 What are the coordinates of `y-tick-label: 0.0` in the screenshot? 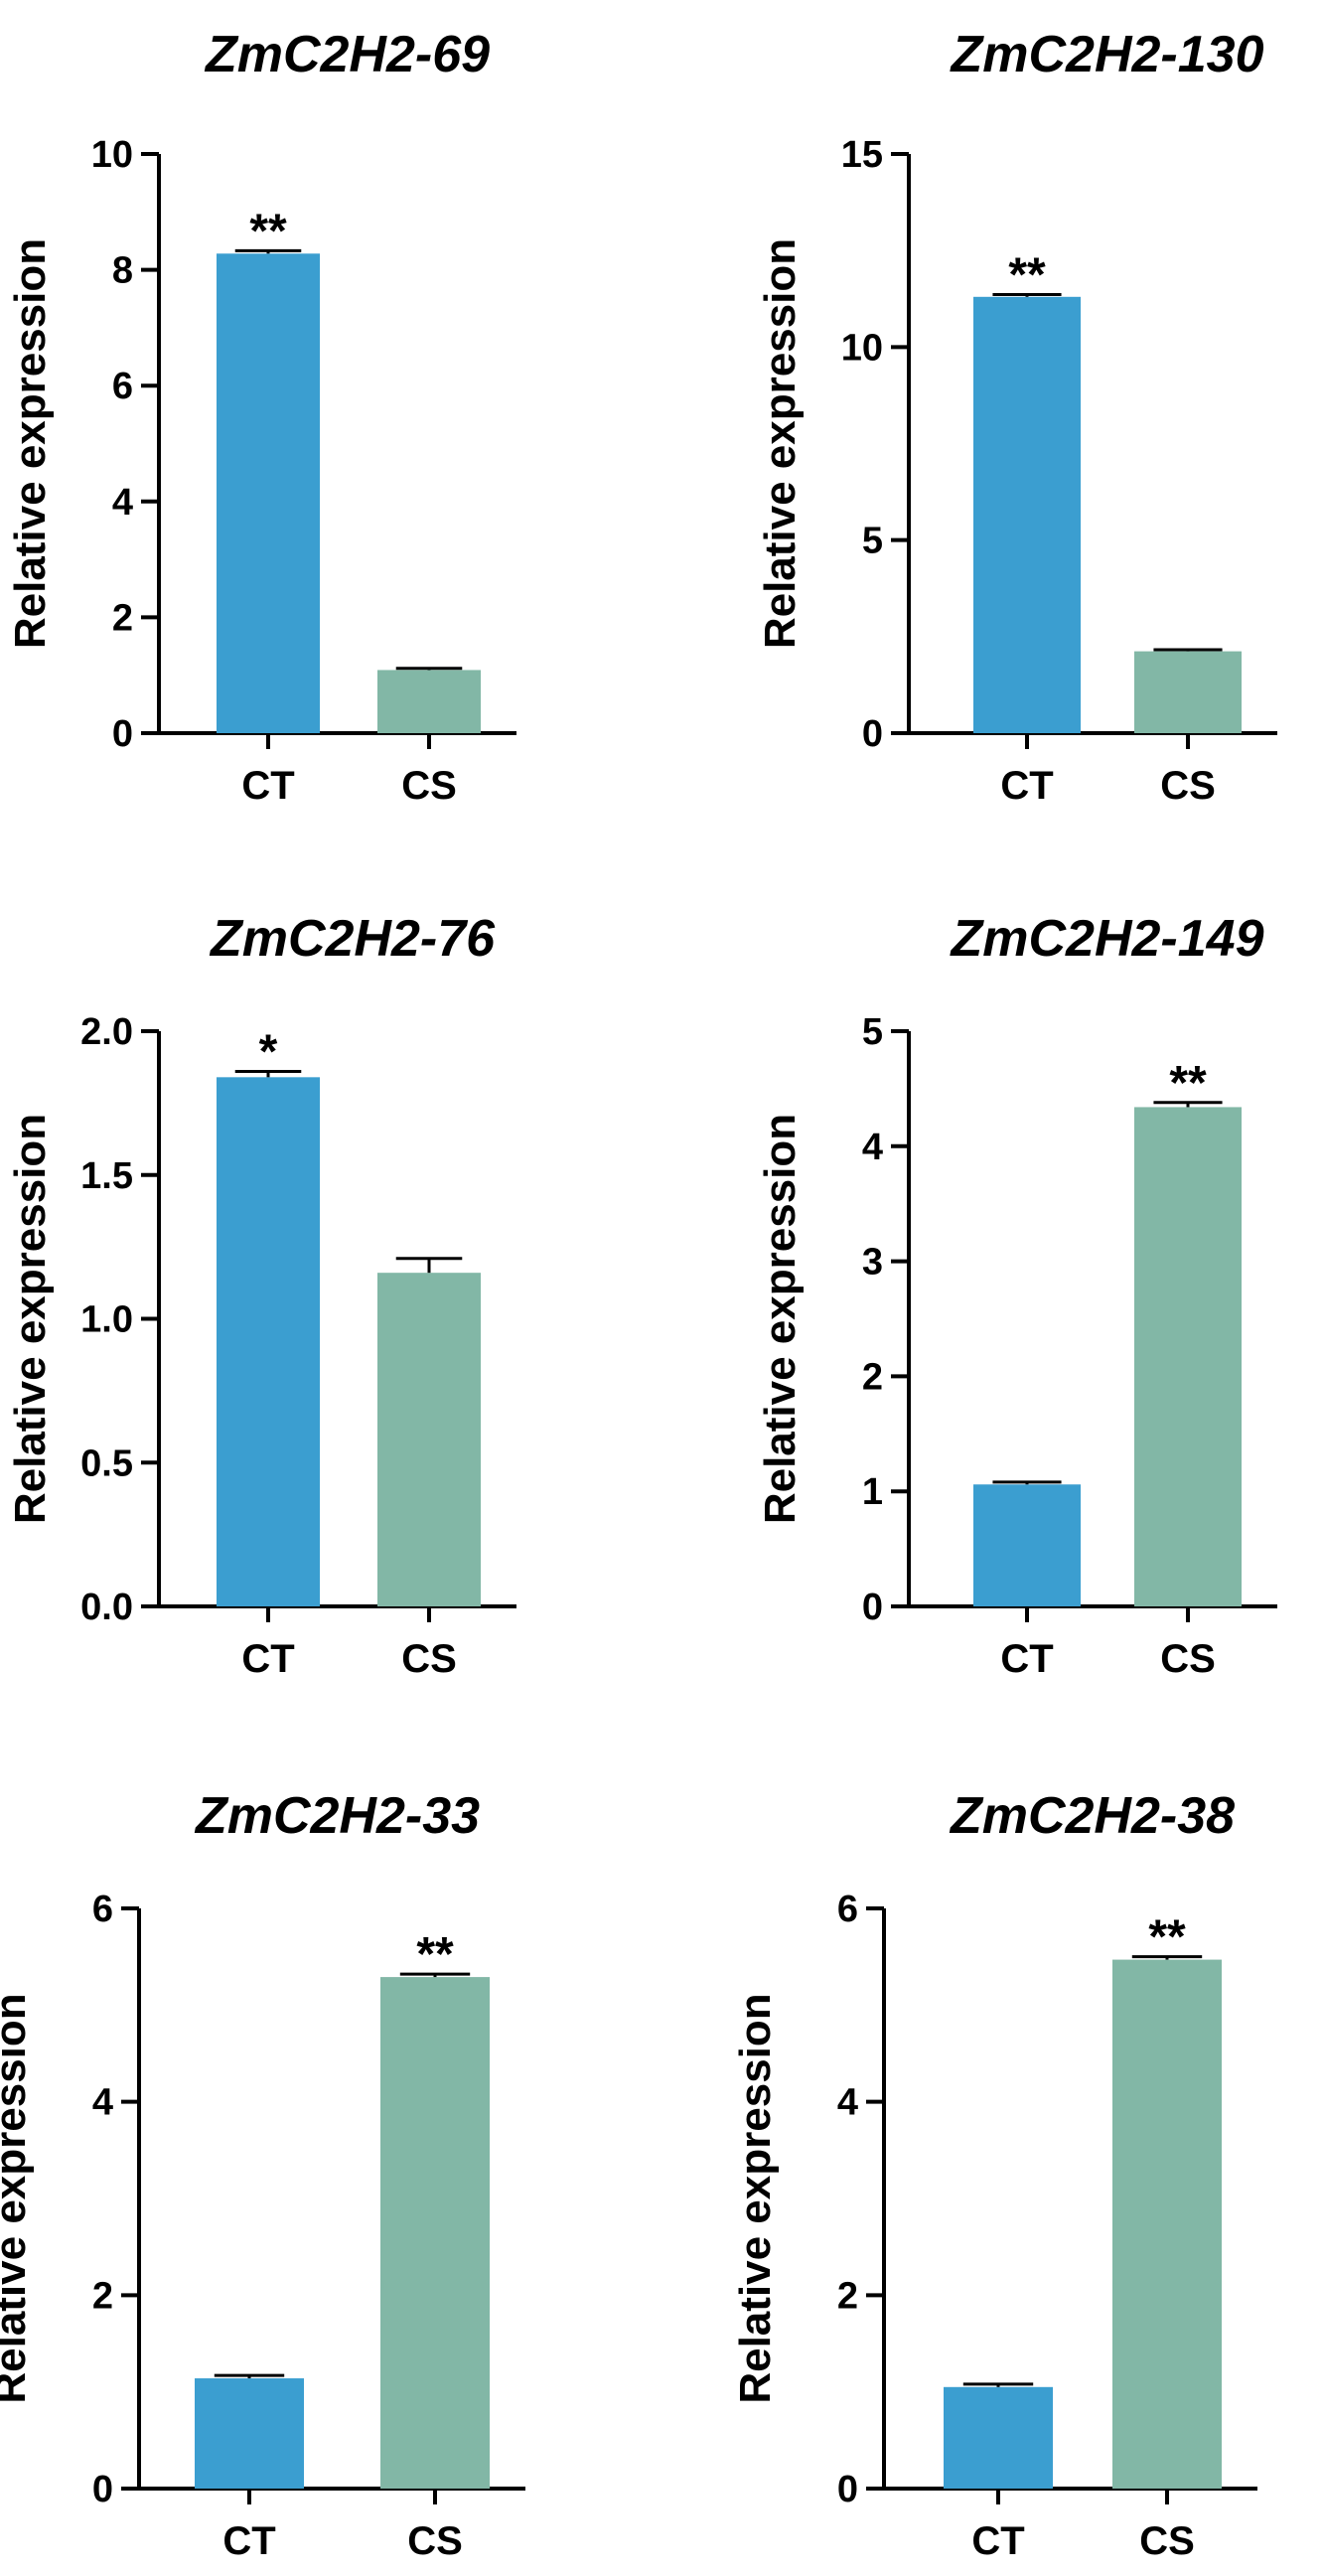 It's located at (106, 1608).